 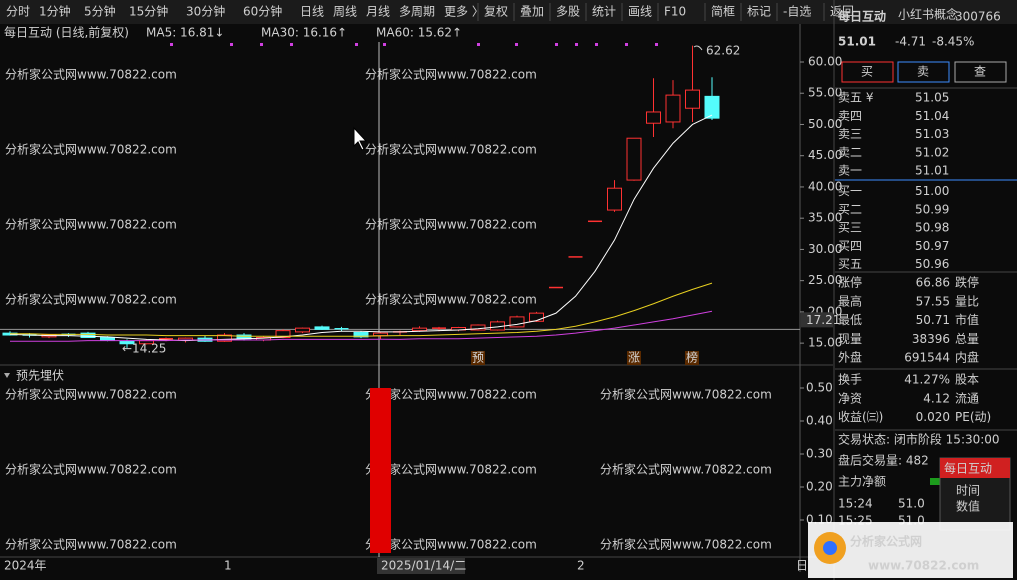 What do you see at coordinates (640, 12) in the screenshot?
I see `tool-button: 画线` at bounding box center [640, 12].